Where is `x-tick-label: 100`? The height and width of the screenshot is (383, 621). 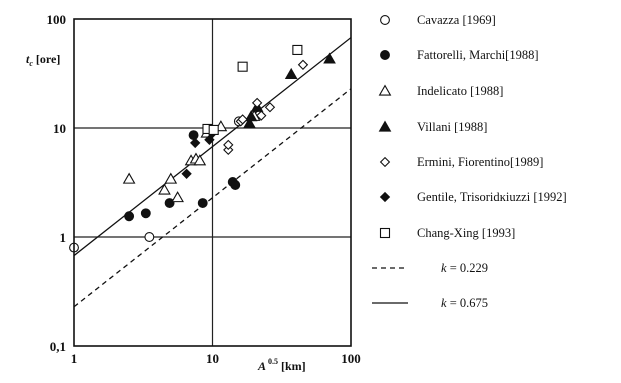 x-tick-label: 100 is located at coordinates (351, 358).